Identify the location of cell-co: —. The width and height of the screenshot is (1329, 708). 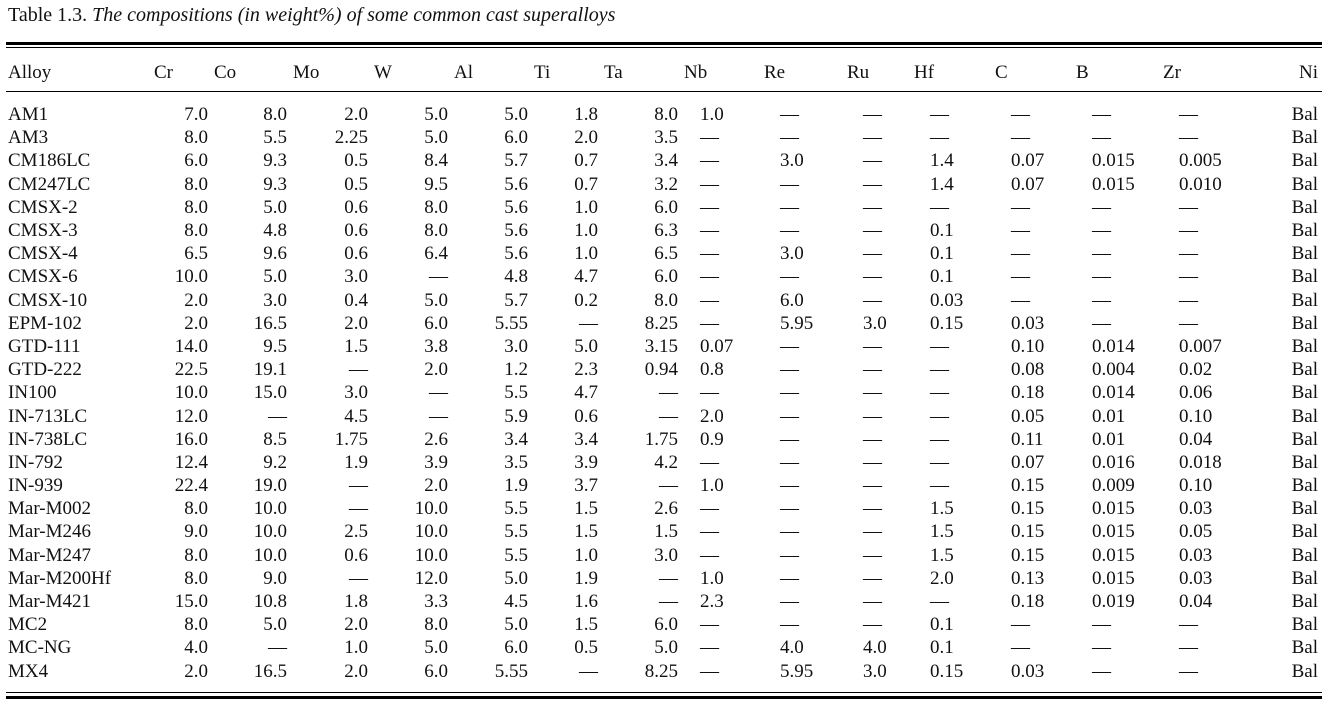
(277, 648).